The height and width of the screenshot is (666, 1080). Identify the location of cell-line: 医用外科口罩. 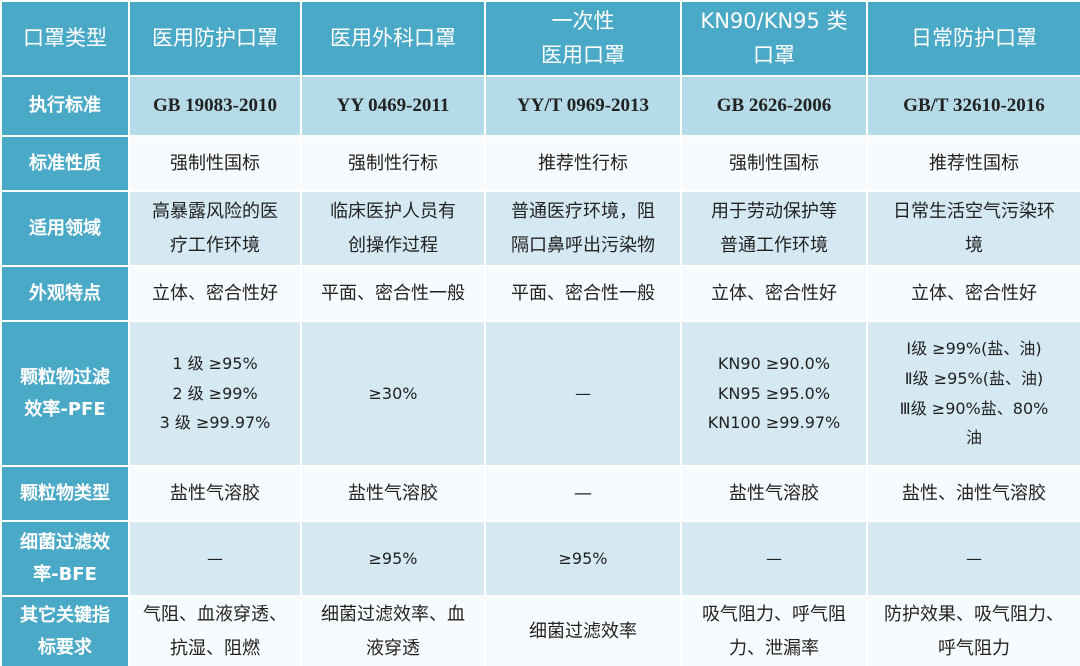
(393, 37).